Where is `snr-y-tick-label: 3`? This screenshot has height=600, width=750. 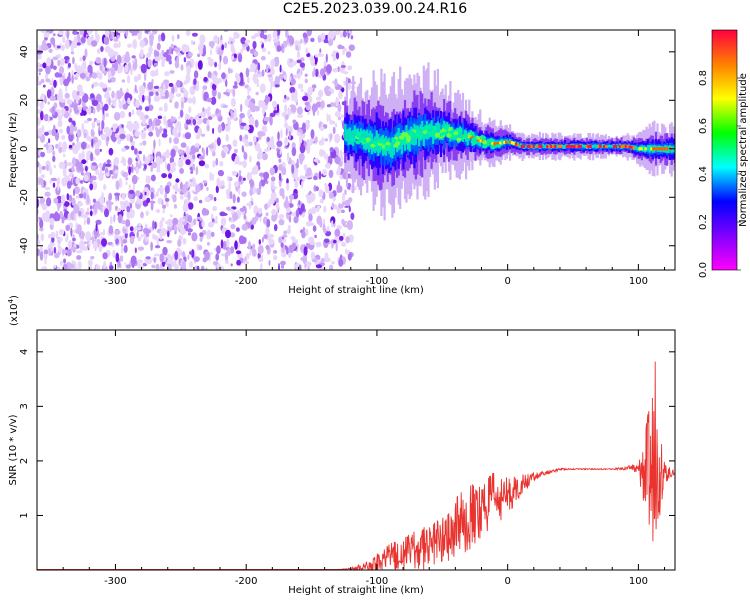 snr-y-tick-label: 3 is located at coordinates (24, 406).